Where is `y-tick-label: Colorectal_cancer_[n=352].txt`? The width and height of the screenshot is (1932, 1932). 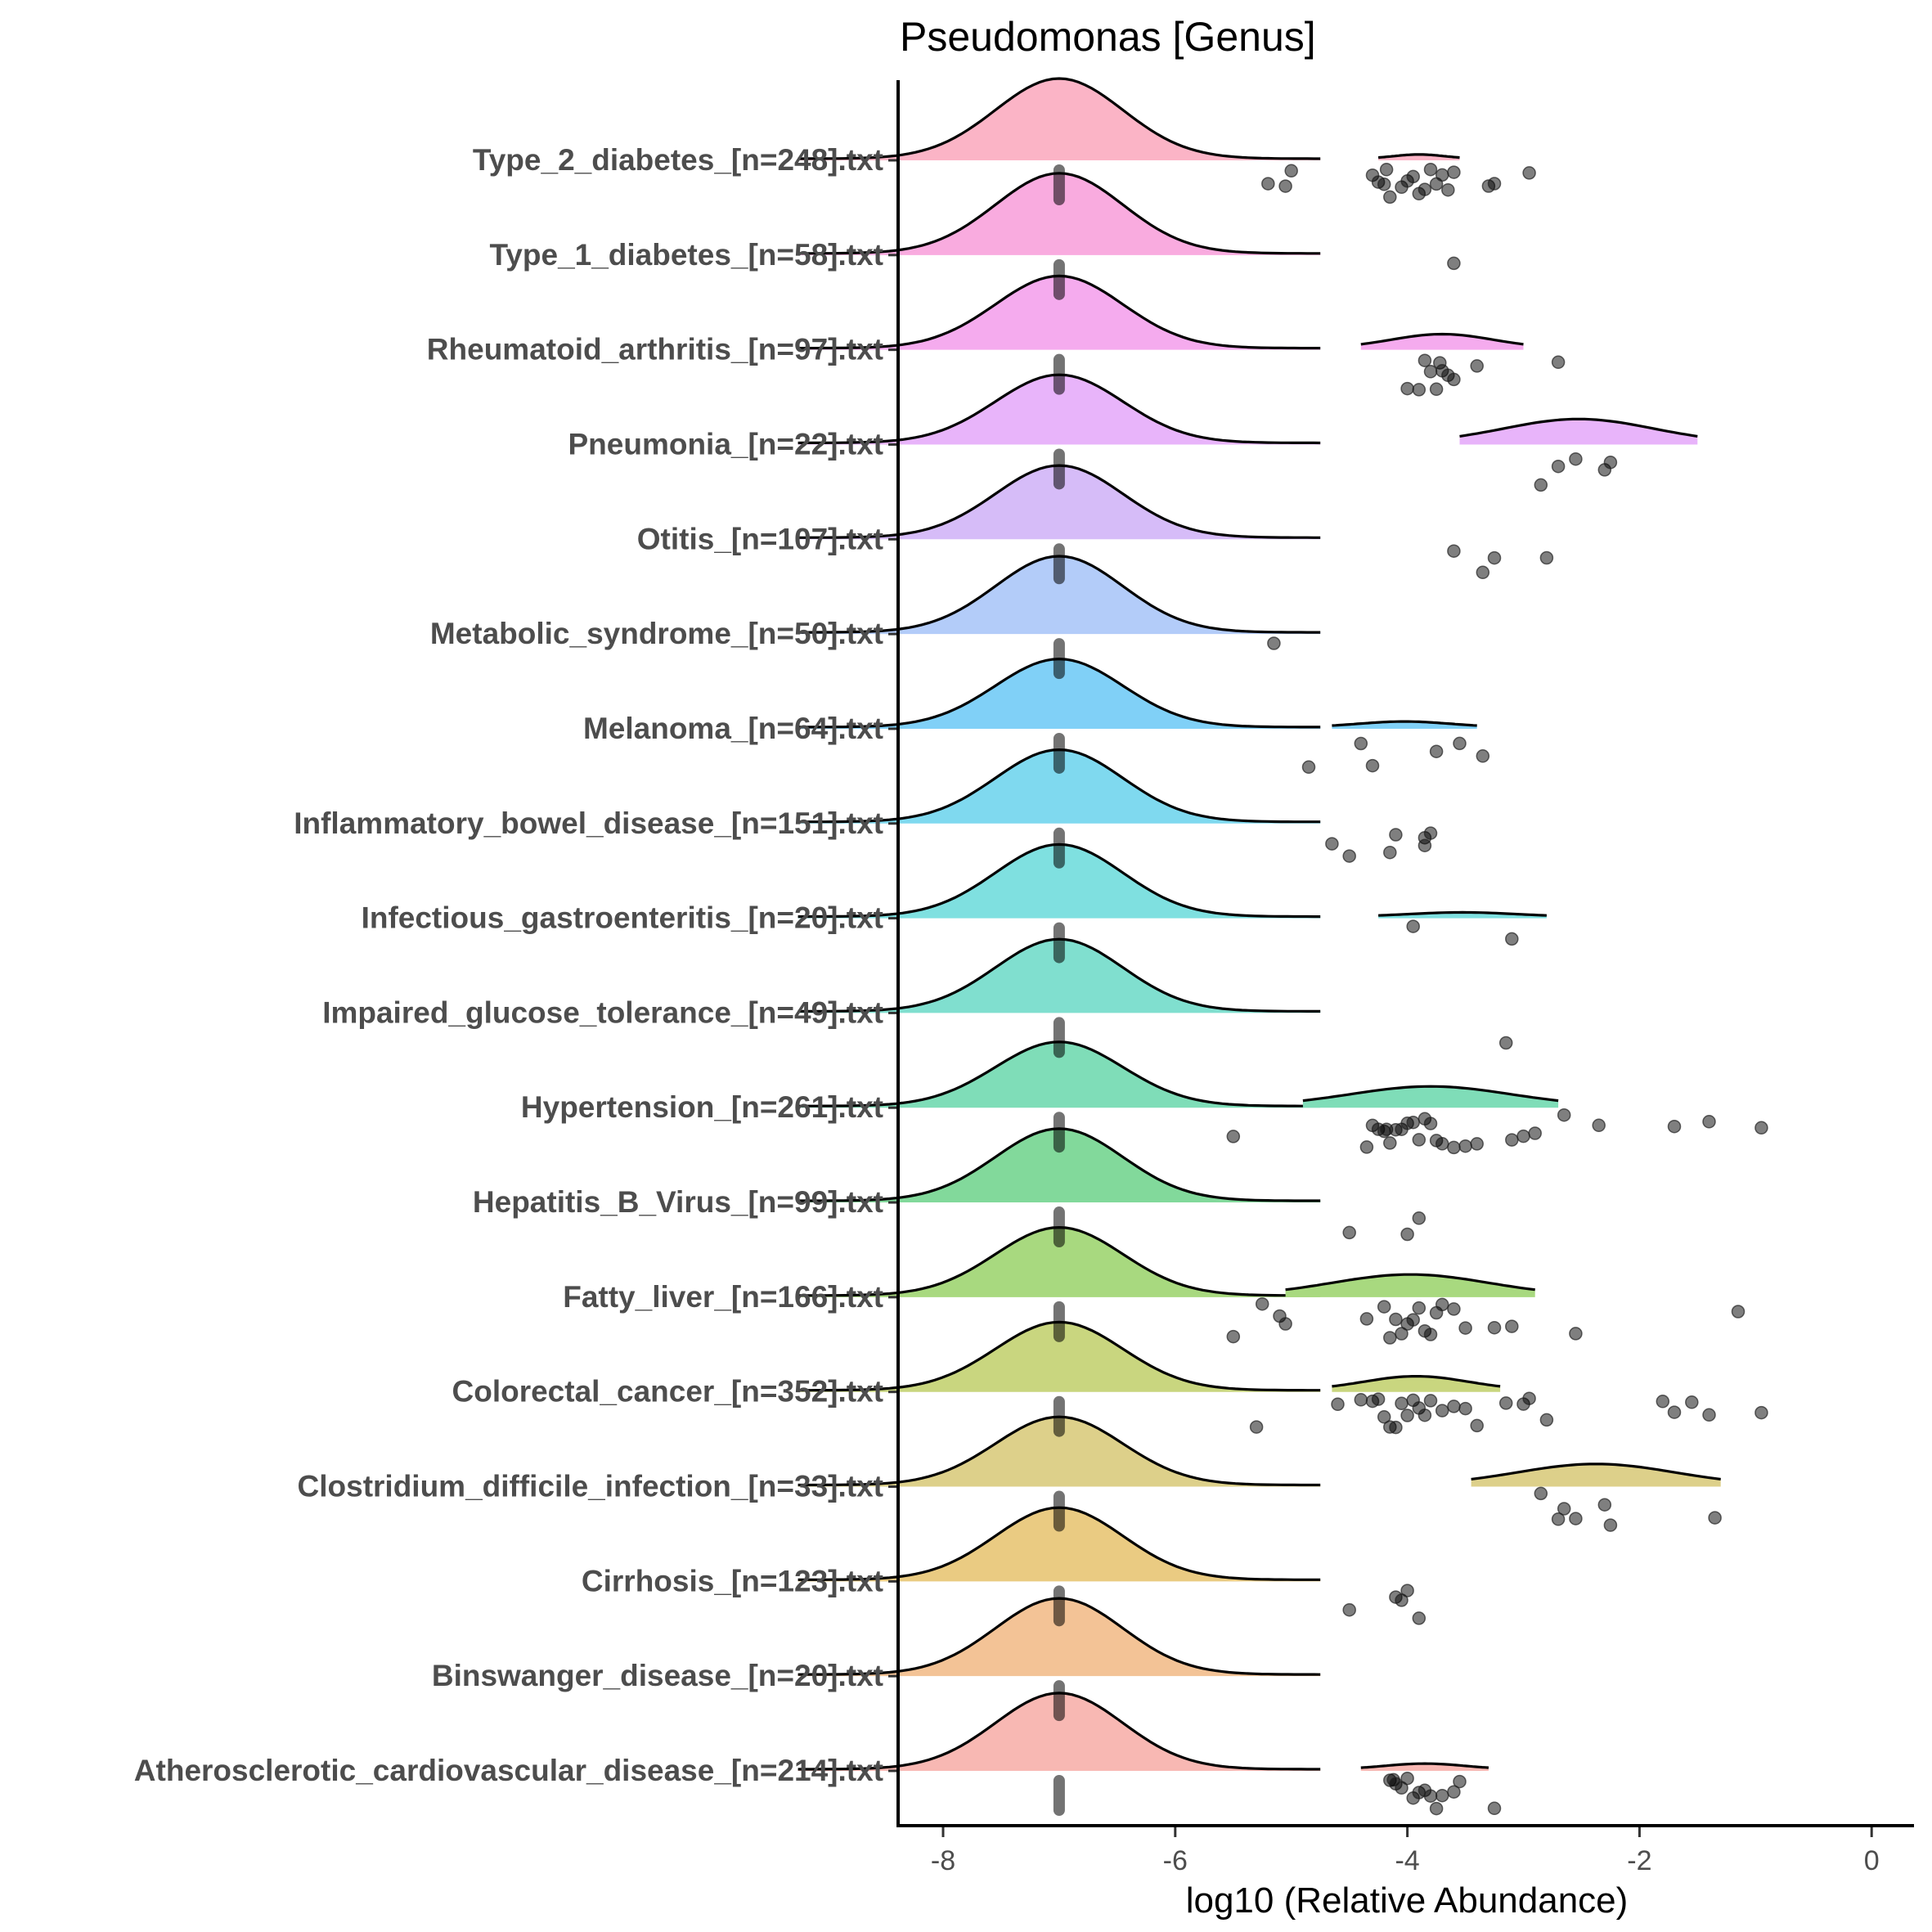 y-tick-label: Colorectal_cancer_[n=352].txt is located at coordinates (668, 1392).